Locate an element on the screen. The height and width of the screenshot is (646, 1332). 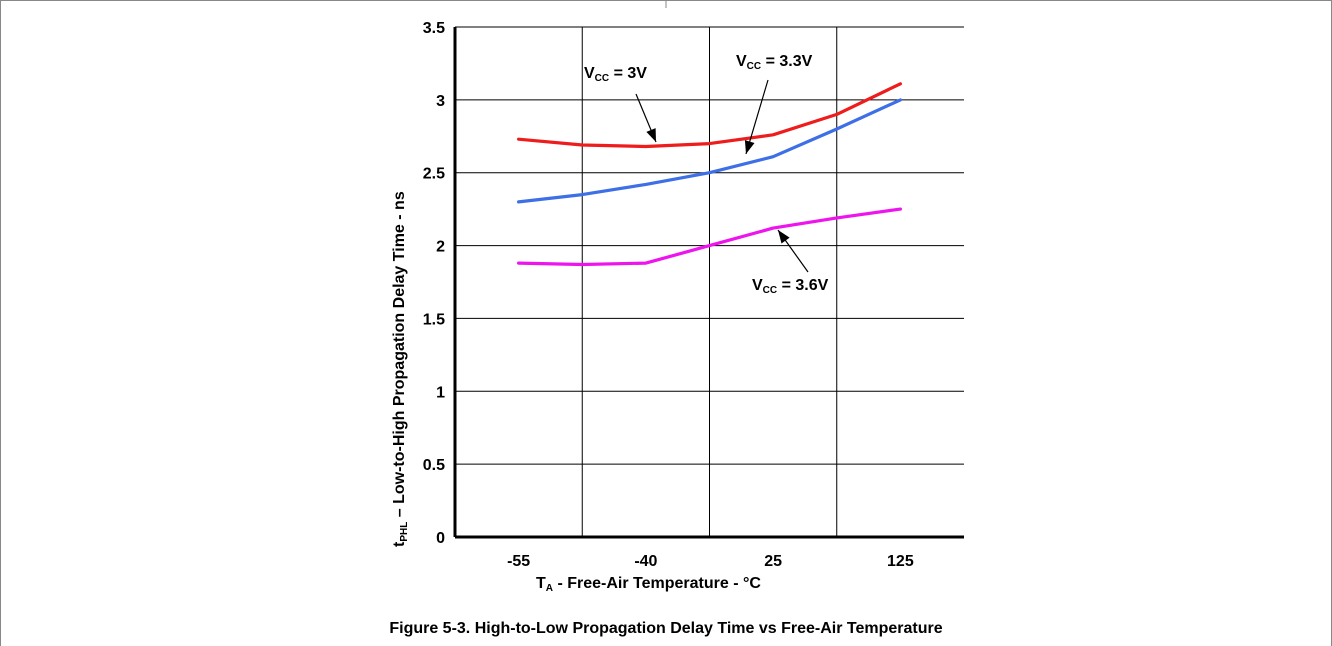
y-tick-label: 1.5 is located at coordinates (434, 319).